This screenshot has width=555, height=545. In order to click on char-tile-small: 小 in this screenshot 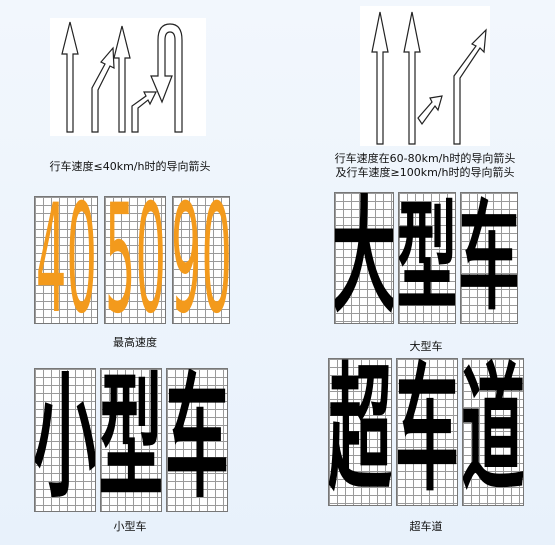, I will do `click(65, 440)`.